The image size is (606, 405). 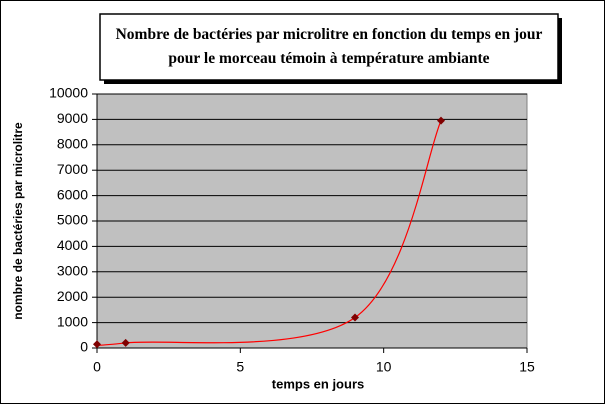 I want to click on x-tick-label: 15, so click(x=527, y=367).